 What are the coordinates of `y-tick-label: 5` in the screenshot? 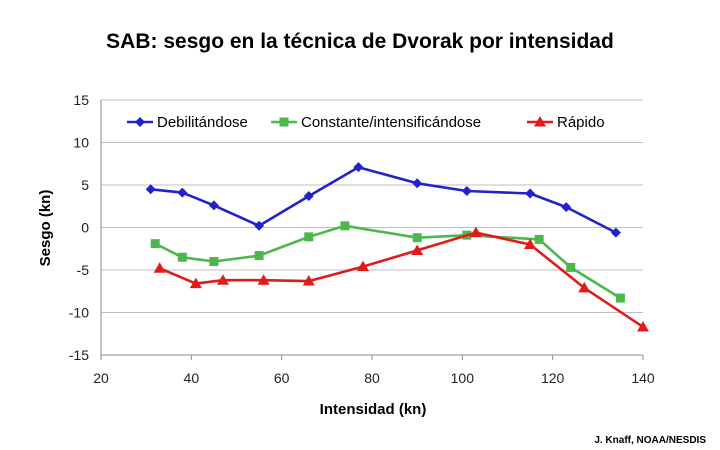 It's located at (85, 185).